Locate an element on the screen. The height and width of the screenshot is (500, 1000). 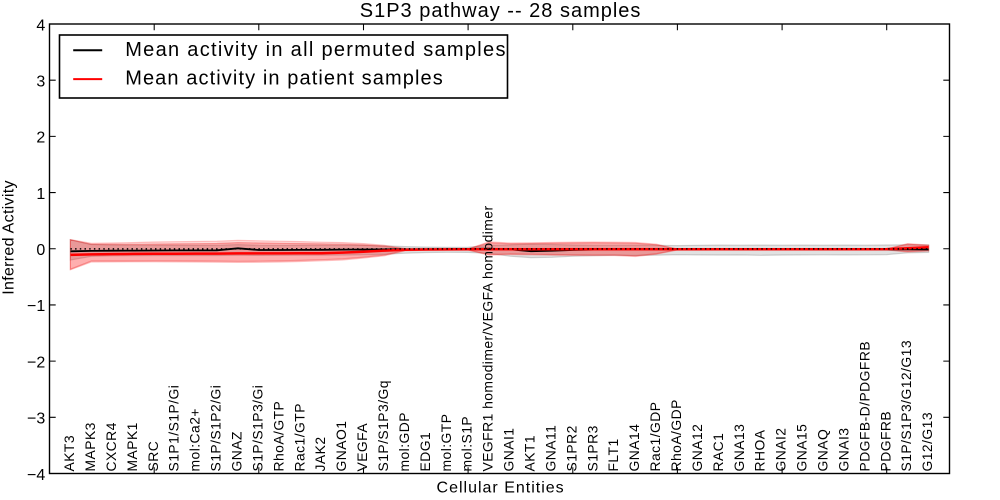
svg-text: mol:GTP is located at coordinates (446, 443).